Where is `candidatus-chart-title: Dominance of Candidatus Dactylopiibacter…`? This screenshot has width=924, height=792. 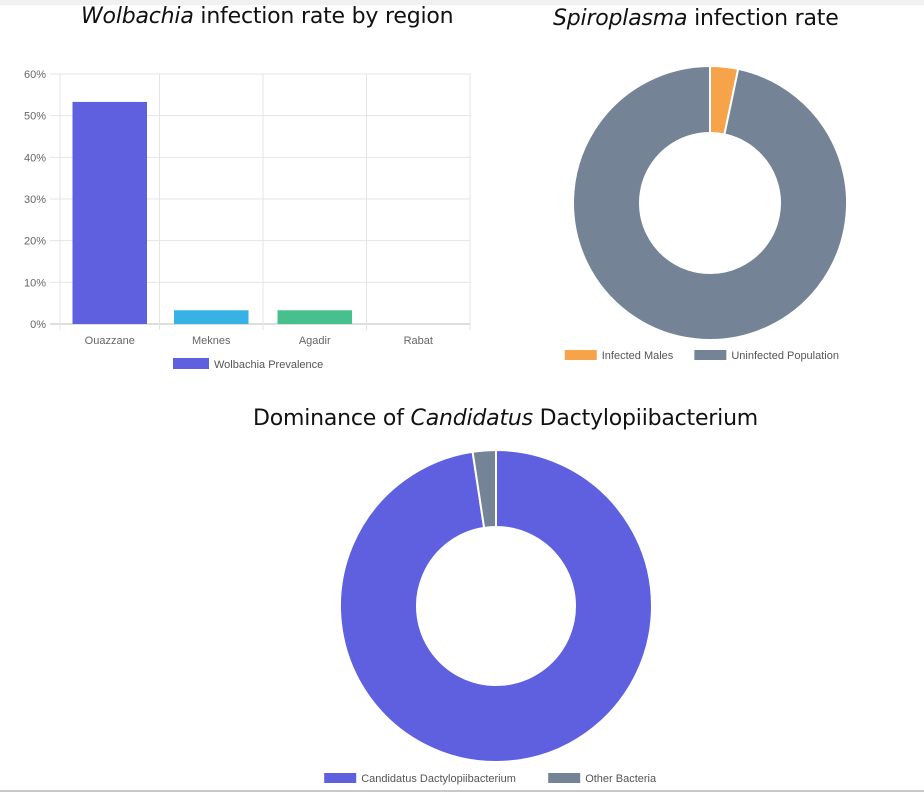 candidatus-chart-title: Dominance of Candidatus Dactylopiibacter… is located at coordinates (505, 418).